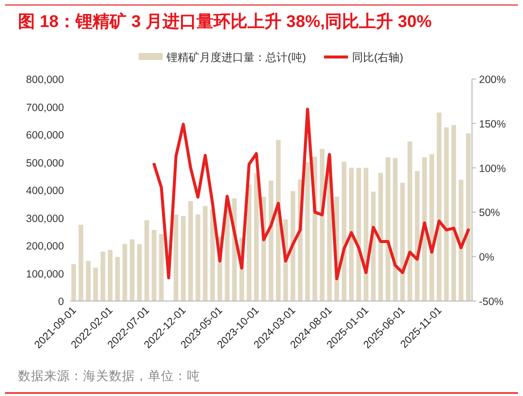 Image resolution: width=523 pixels, height=396 pixels. What do you see at coordinates (109, 376) in the screenshot?
I see `source-note: 数据来源：海关数据，单位：吨` at bounding box center [109, 376].